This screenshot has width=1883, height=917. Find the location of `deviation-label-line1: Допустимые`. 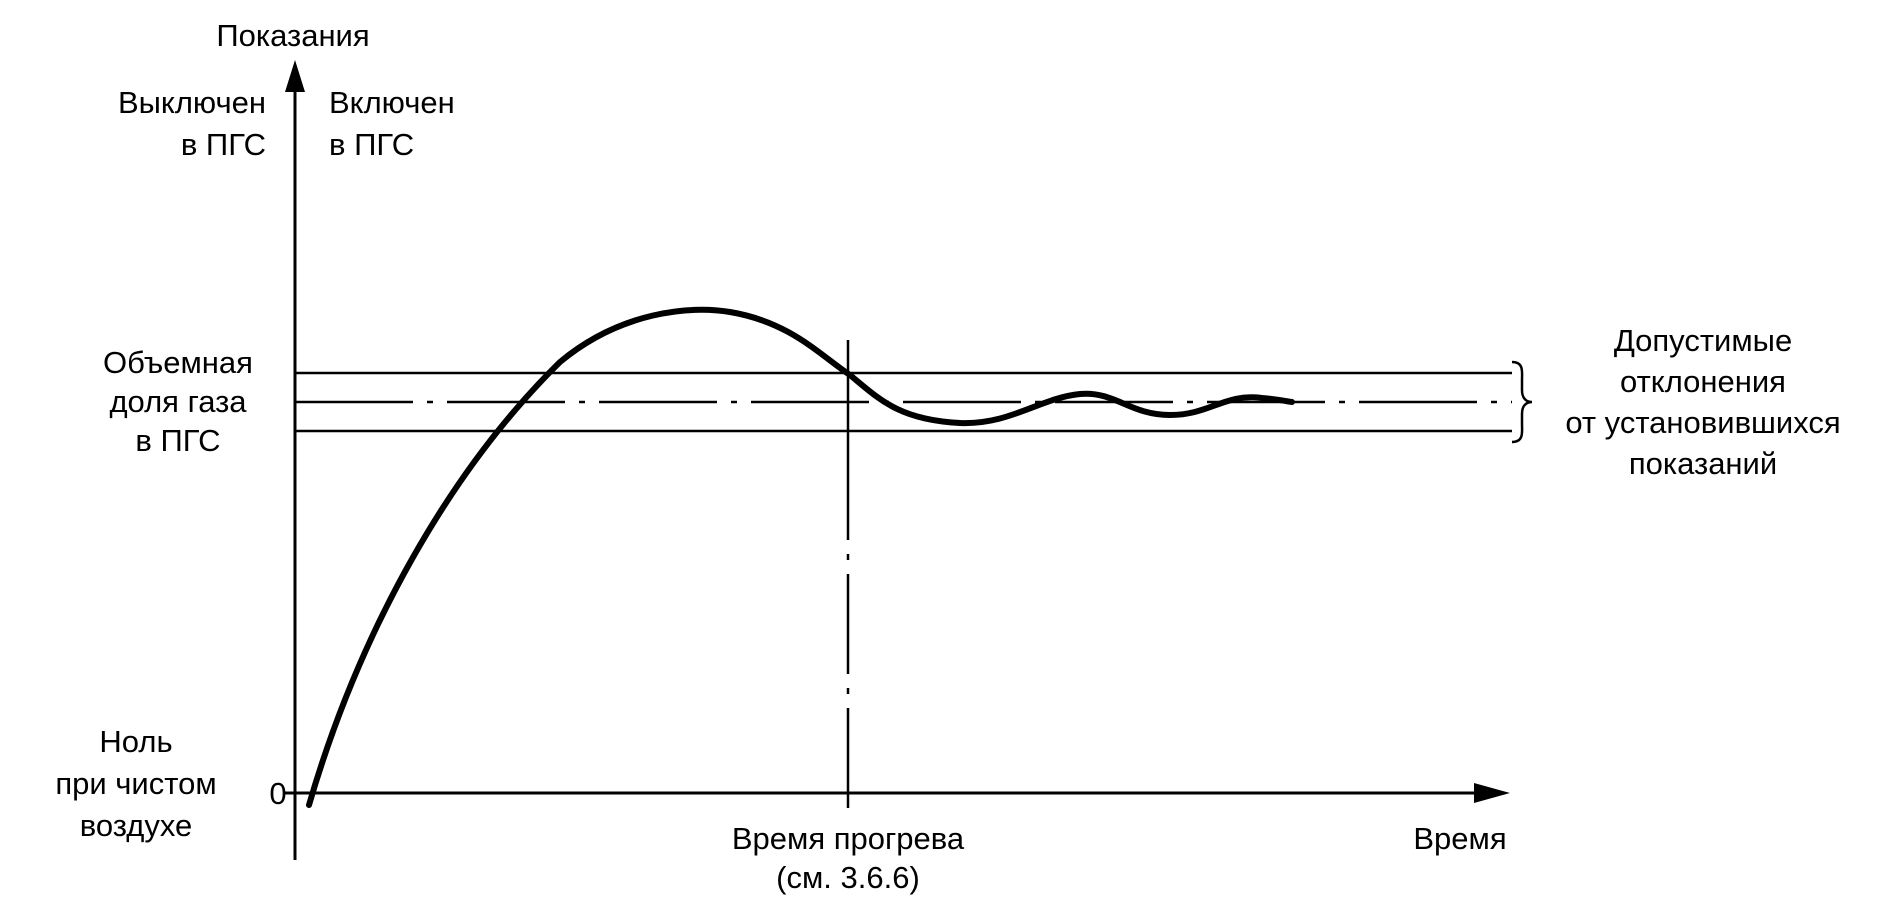

deviation-label-line1: Допустимые is located at coordinates (1703, 340).